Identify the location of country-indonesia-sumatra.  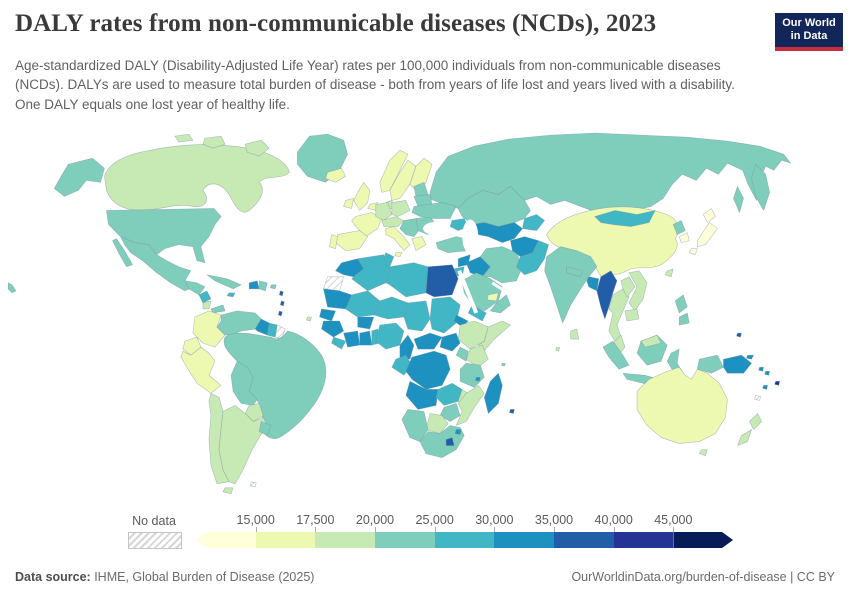
(616, 355).